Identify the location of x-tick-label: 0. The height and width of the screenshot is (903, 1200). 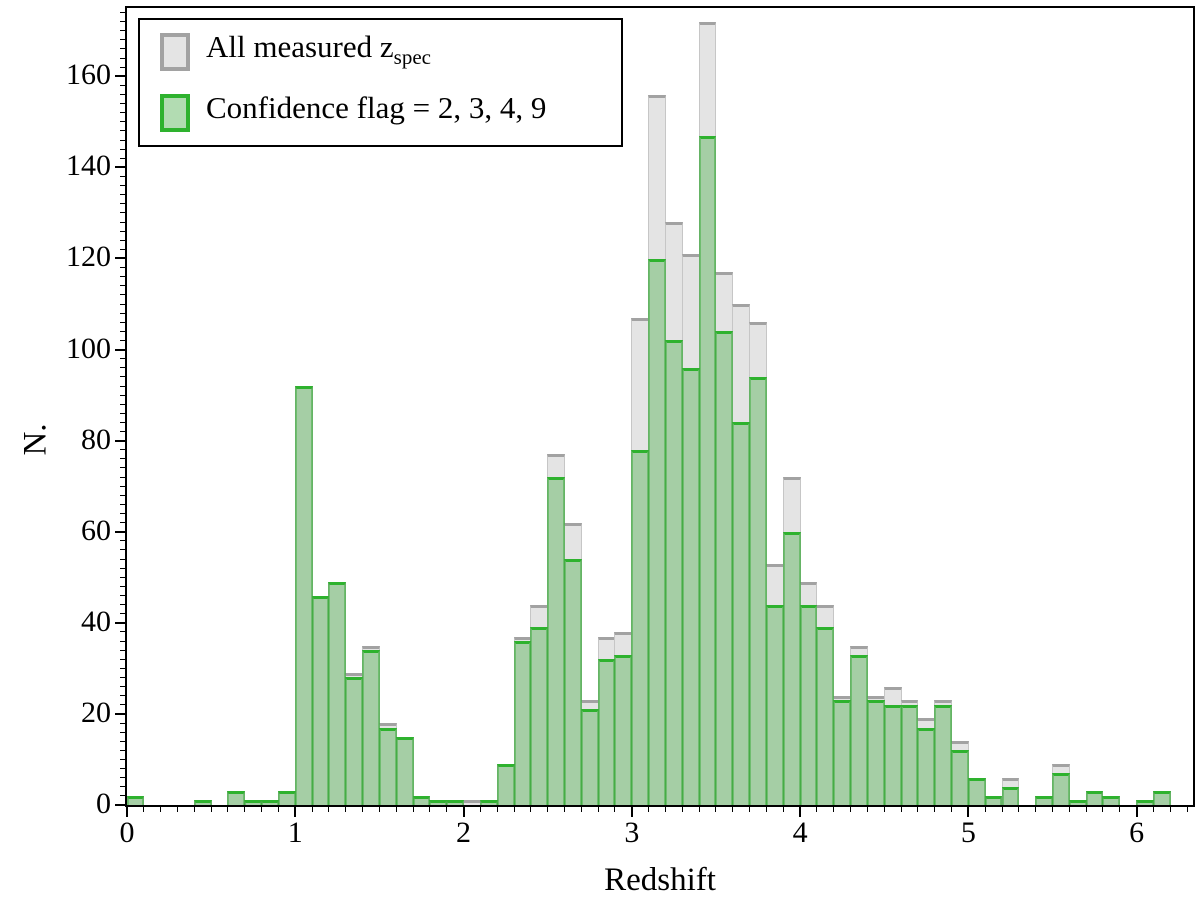
(127, 832).